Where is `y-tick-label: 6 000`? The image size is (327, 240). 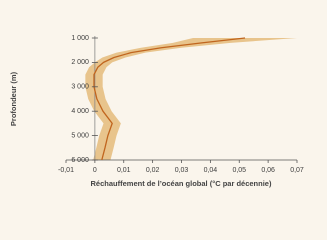 y-tick-label: 6 000 is located at coordinates (80, 160).